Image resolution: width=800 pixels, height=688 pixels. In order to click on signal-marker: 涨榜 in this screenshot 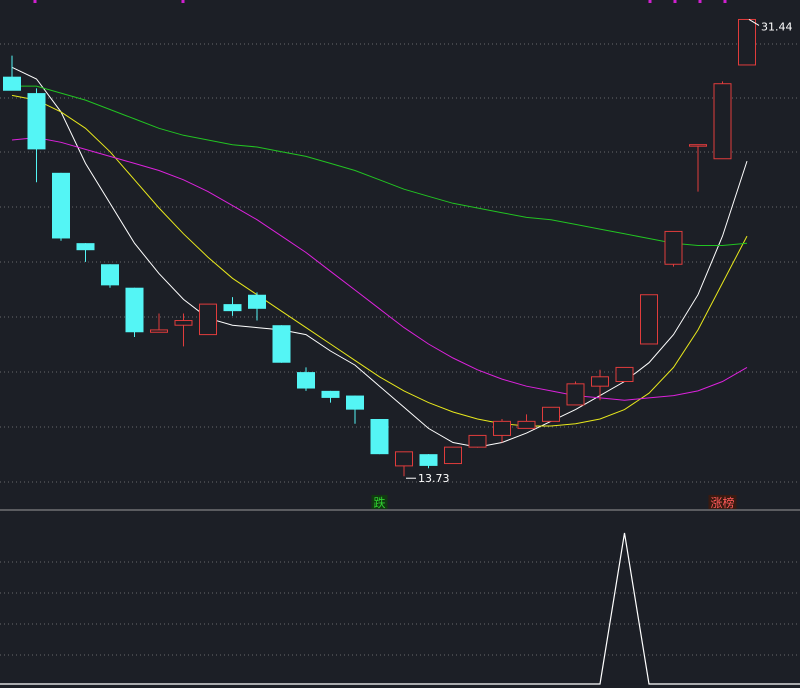, I will do `click(722, 502)`.